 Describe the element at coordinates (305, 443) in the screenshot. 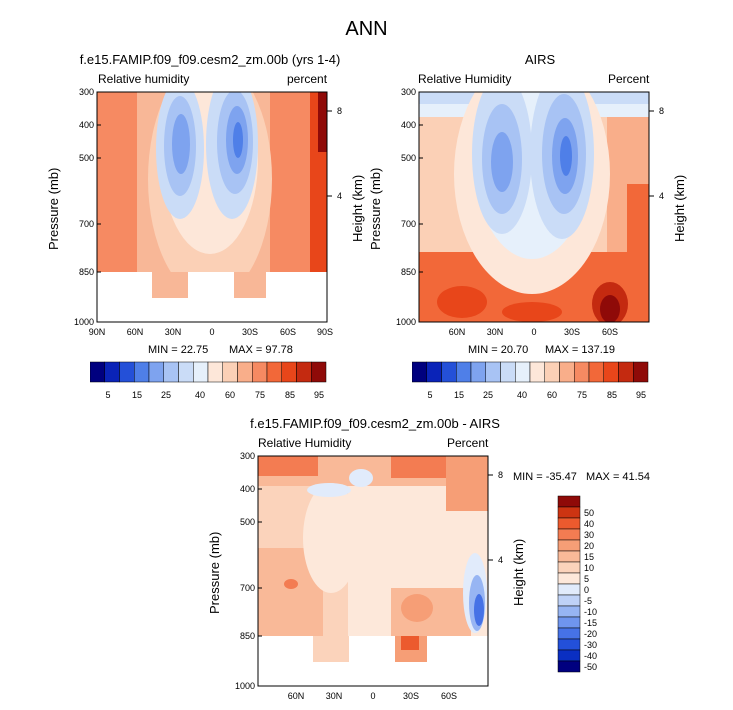

I see `panel-diff-variable-label: Relative Humidity` at that location.